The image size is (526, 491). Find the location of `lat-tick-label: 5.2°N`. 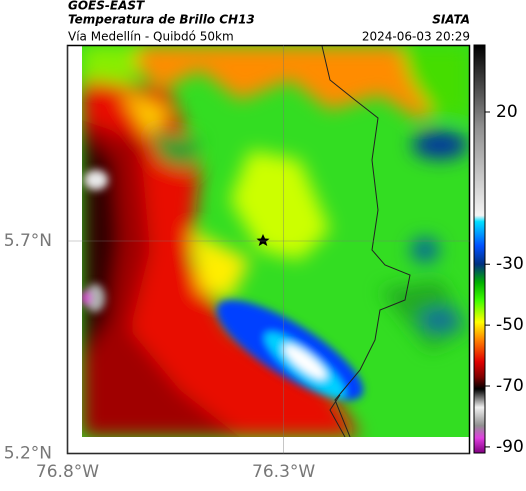

lat-tick-label: 5.2°N is located at coordinates (28, 454).